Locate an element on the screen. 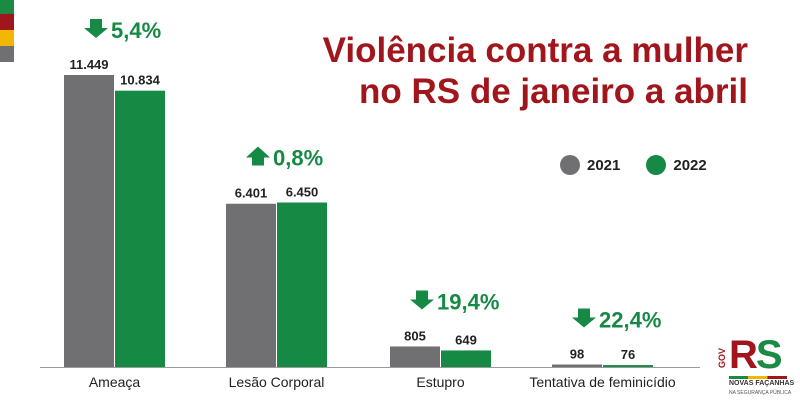  data-label-2022-0: 10.834 is located at coordinates (140, 80).